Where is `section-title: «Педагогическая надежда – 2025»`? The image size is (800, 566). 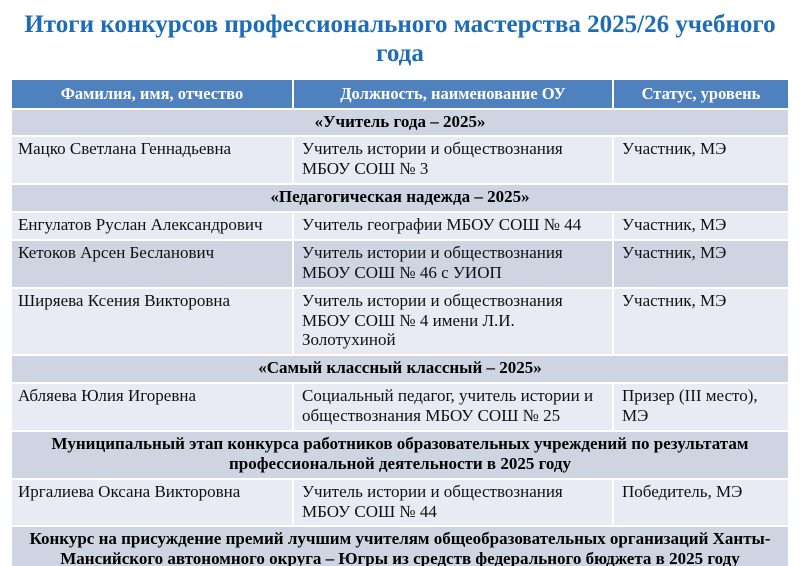
section-title: «Педагогическая надежда – 2025» is located at coordinates (400, 198).